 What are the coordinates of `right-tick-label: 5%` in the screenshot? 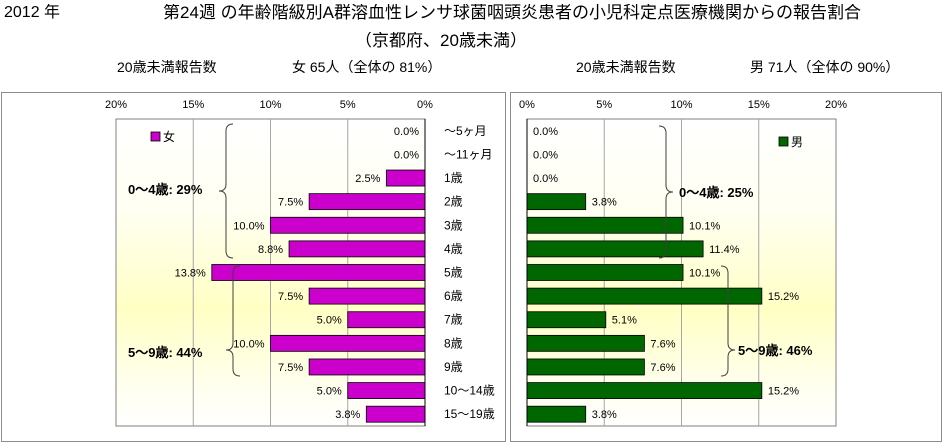 It's located at (604, 105).